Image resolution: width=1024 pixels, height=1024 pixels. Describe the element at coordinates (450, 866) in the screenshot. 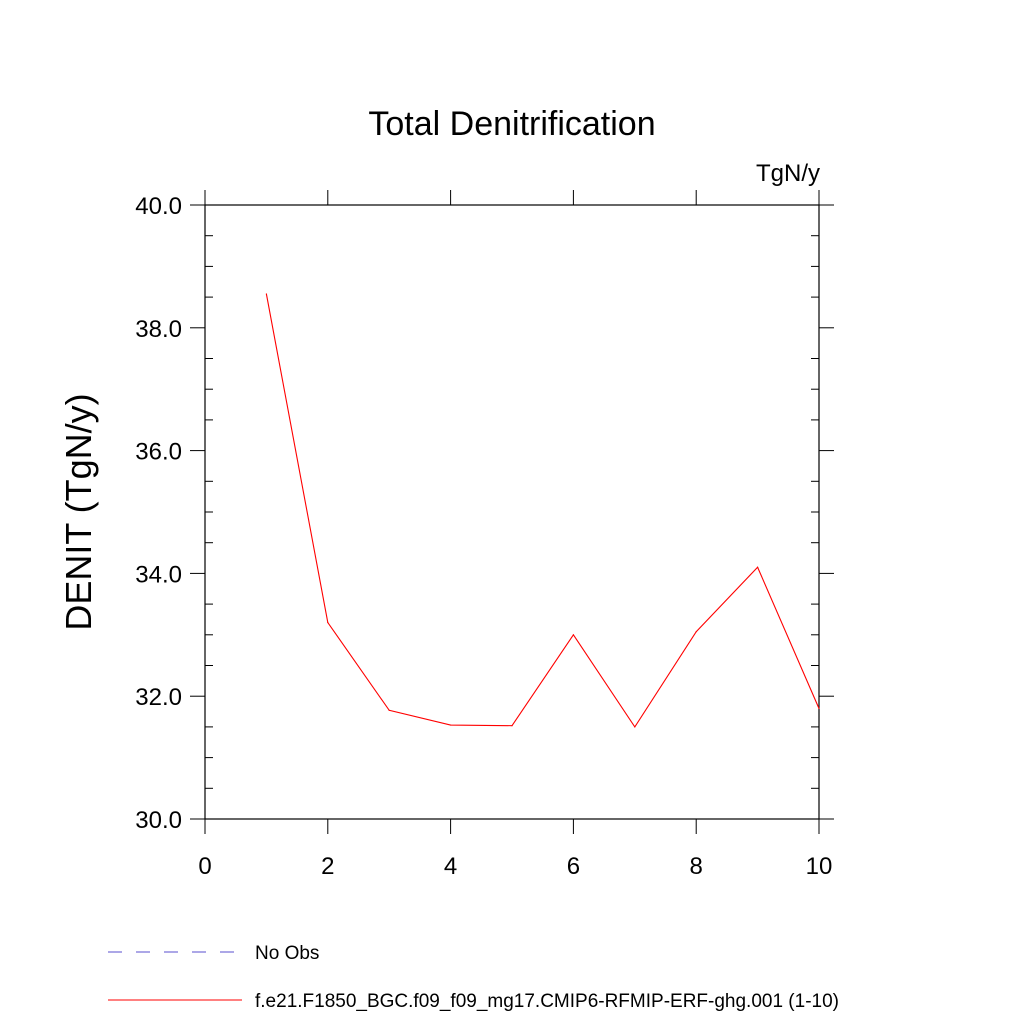

I see `x-tick-label: 4` at that location.